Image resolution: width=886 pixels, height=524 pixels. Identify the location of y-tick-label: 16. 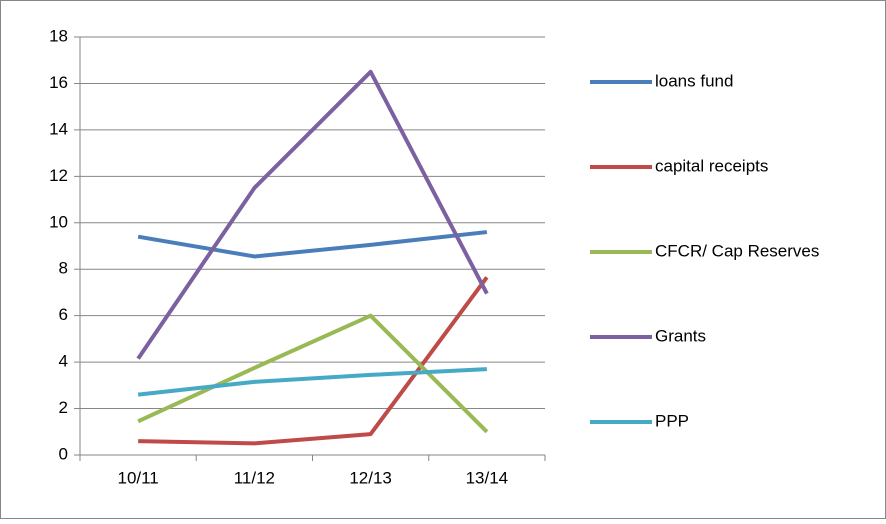
(58, 82).